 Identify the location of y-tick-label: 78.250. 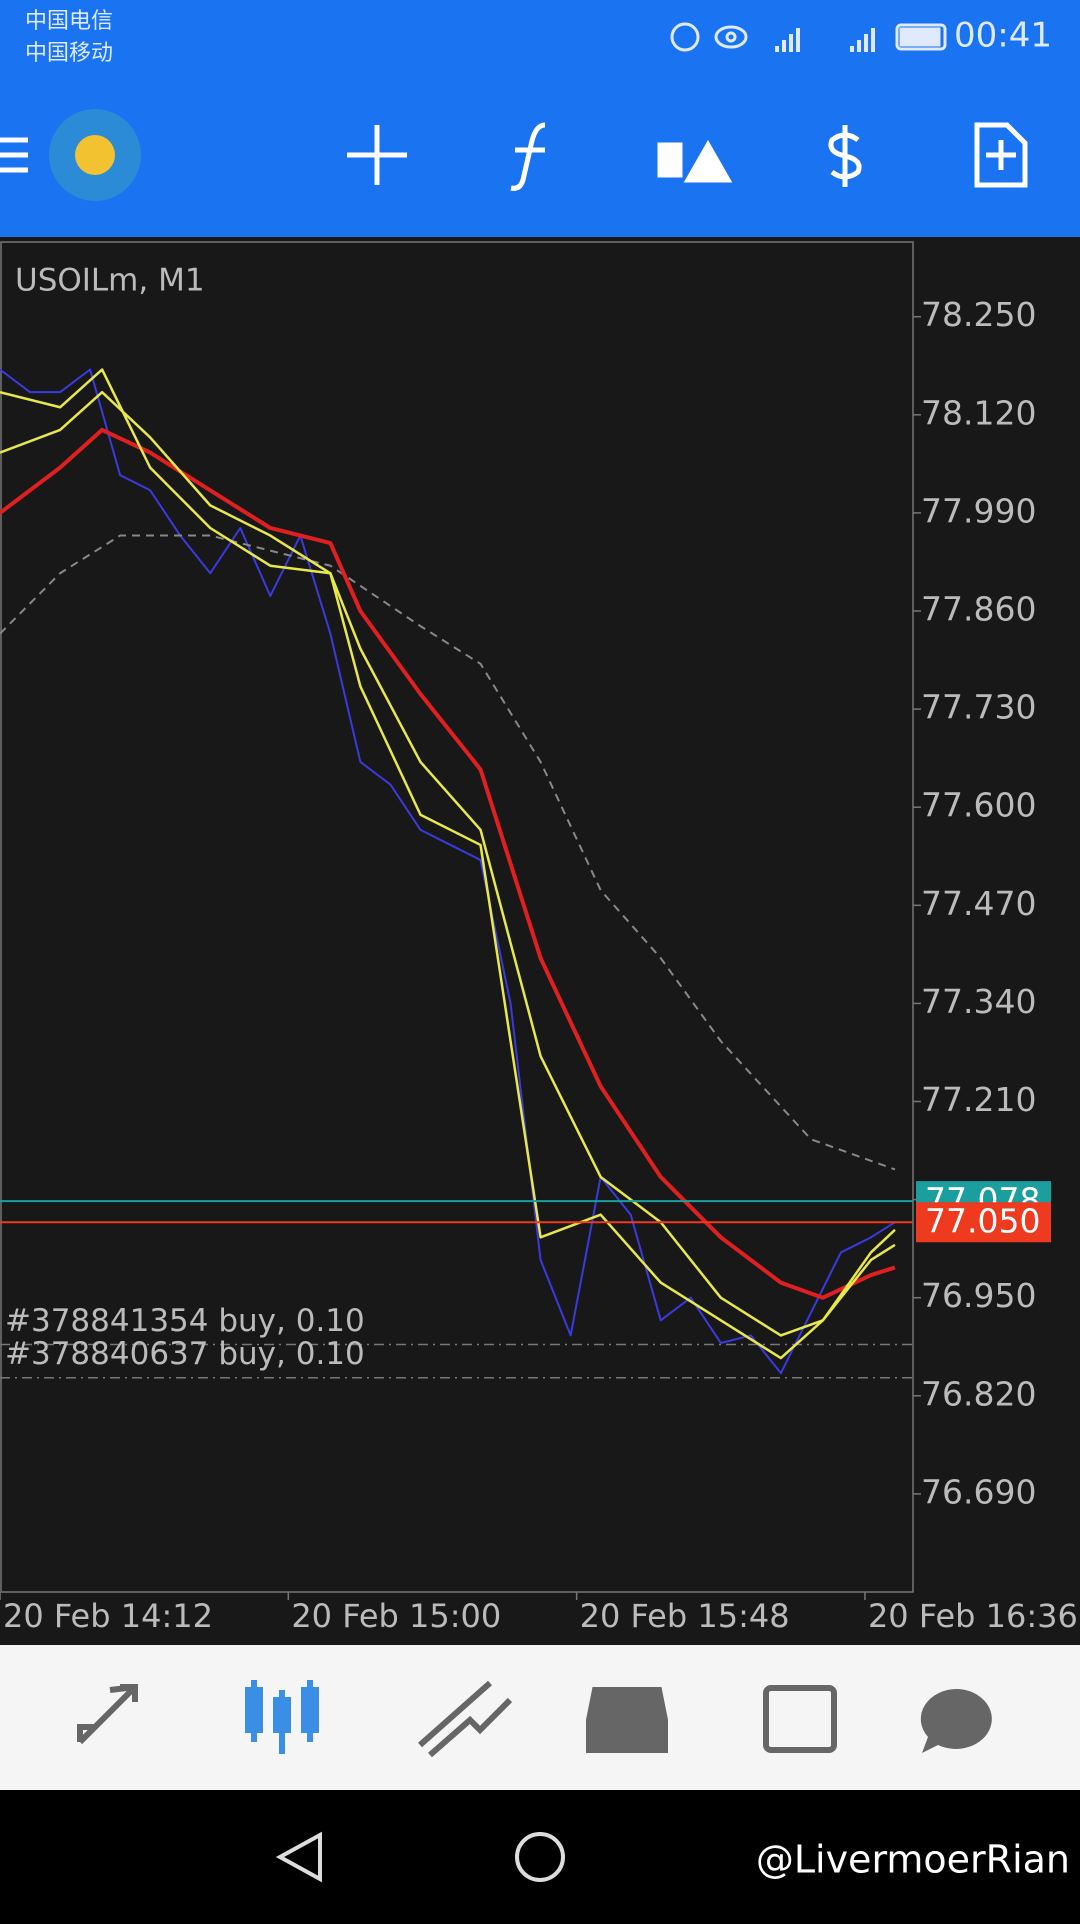
(978, 314).